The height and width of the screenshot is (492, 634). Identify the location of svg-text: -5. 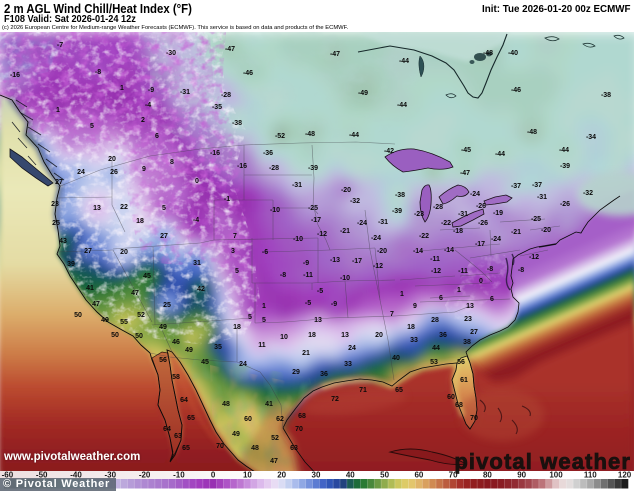
(308, 303).